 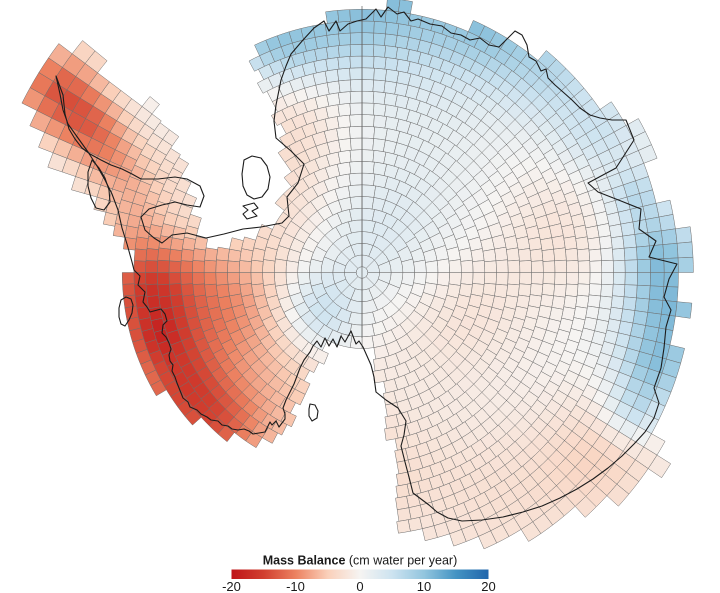 What do you see at coordinates (424, 586) in the screenshot?
I see `svg-text: 10` at bounding box center [424, 586].